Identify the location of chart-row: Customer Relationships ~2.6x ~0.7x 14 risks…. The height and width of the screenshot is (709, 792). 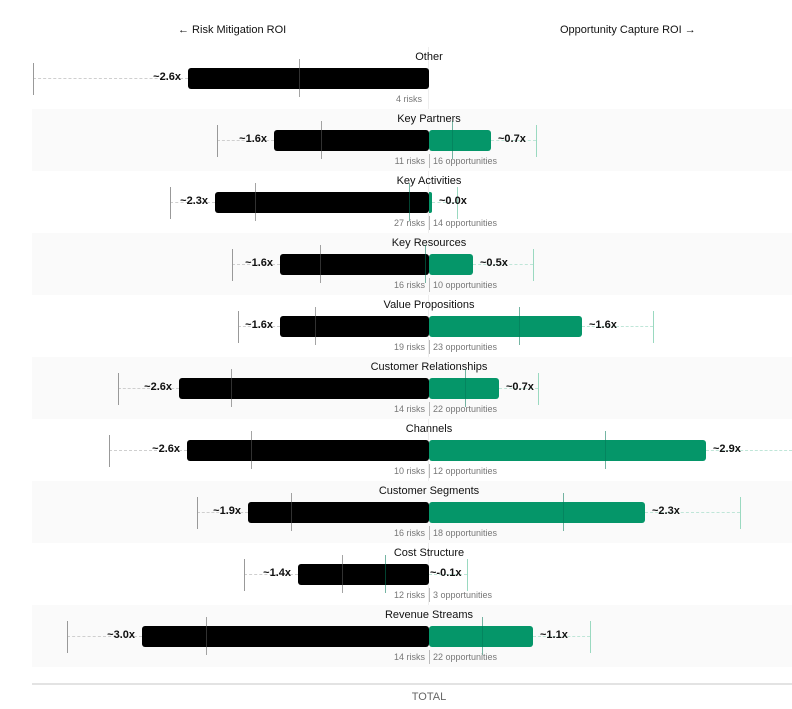
(412, 388).